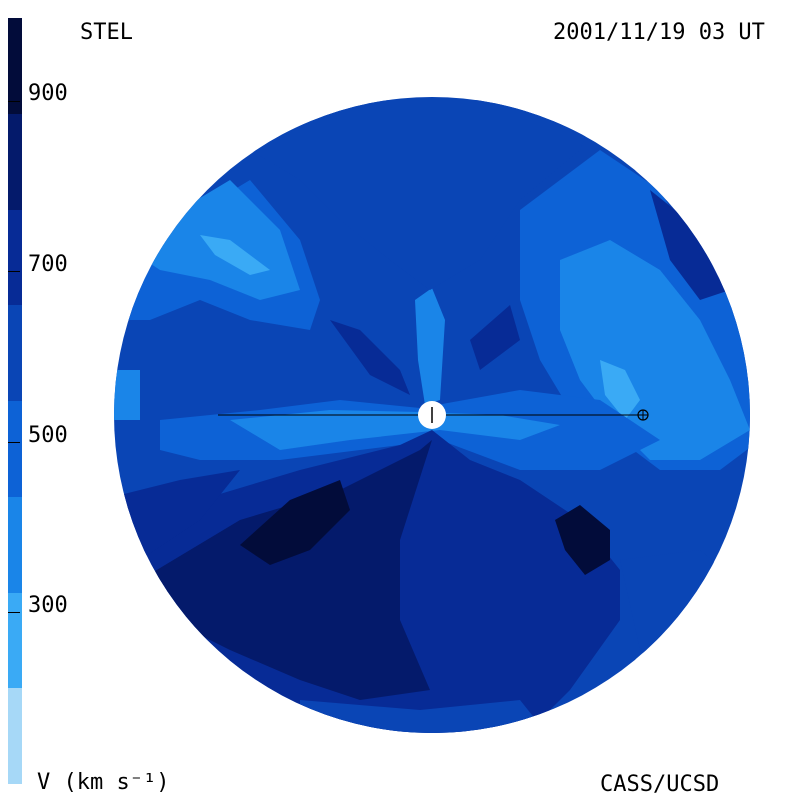  What do you see at coordinates (685, 625) in the screenshot?
I see `map-region-southeast-mid` at bounding box center [685, 625].